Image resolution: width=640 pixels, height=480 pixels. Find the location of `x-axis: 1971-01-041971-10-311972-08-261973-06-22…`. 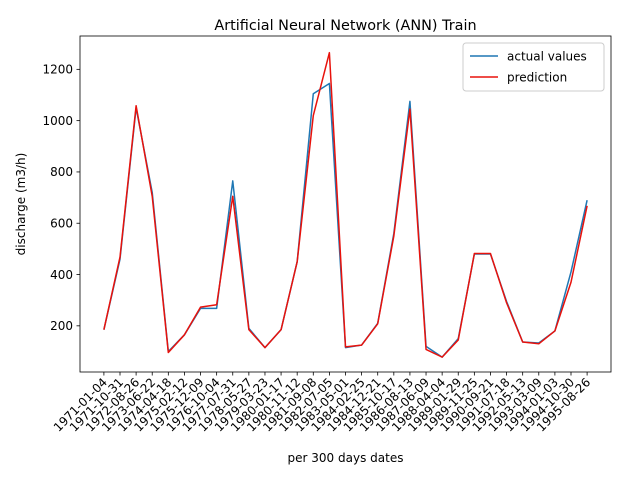

x-axis: 1971-01-041971-10-311972-08-261973-06-22… is located at coordinates (322, 403).